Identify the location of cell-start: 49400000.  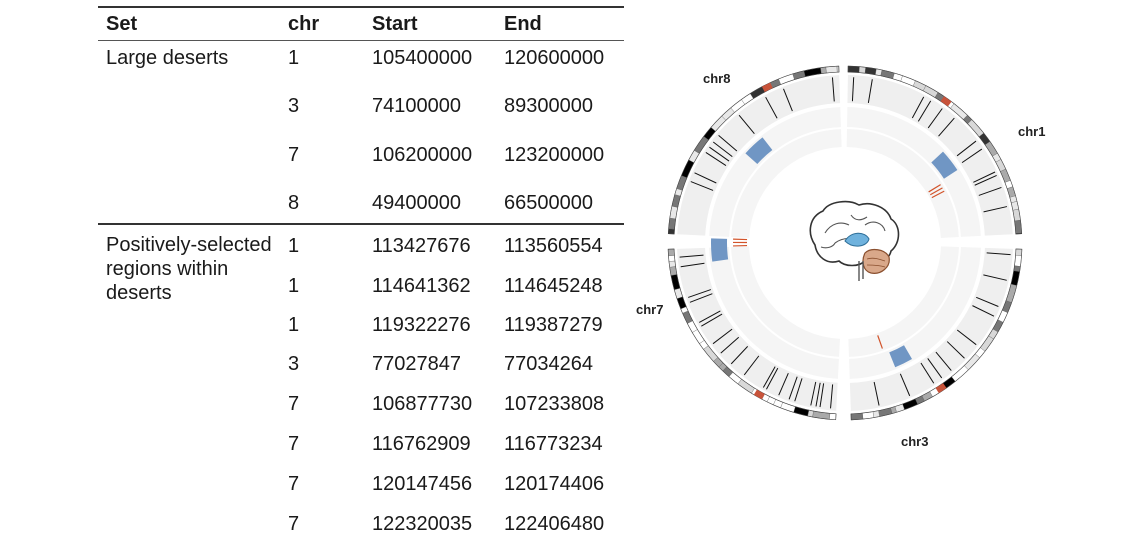
(416, 203).